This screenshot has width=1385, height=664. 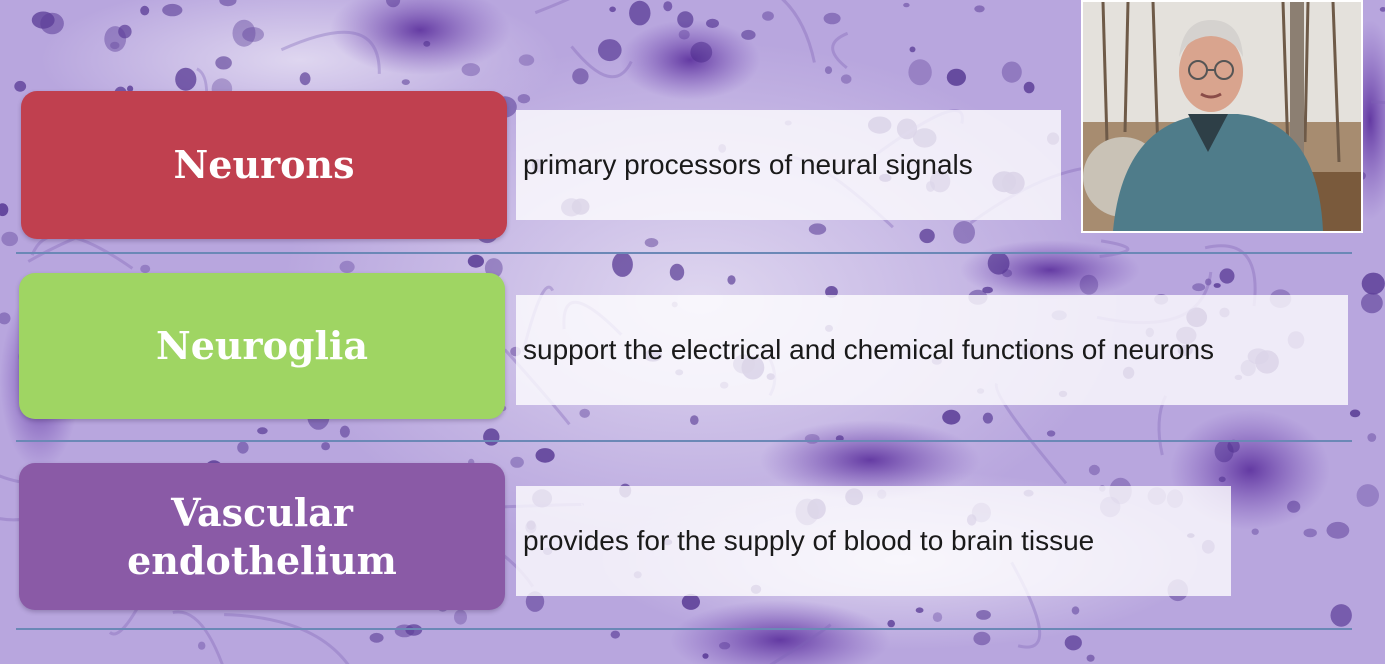 I want to click on neurons-description: primary processors of neural signals, so click(x=748, y=164).